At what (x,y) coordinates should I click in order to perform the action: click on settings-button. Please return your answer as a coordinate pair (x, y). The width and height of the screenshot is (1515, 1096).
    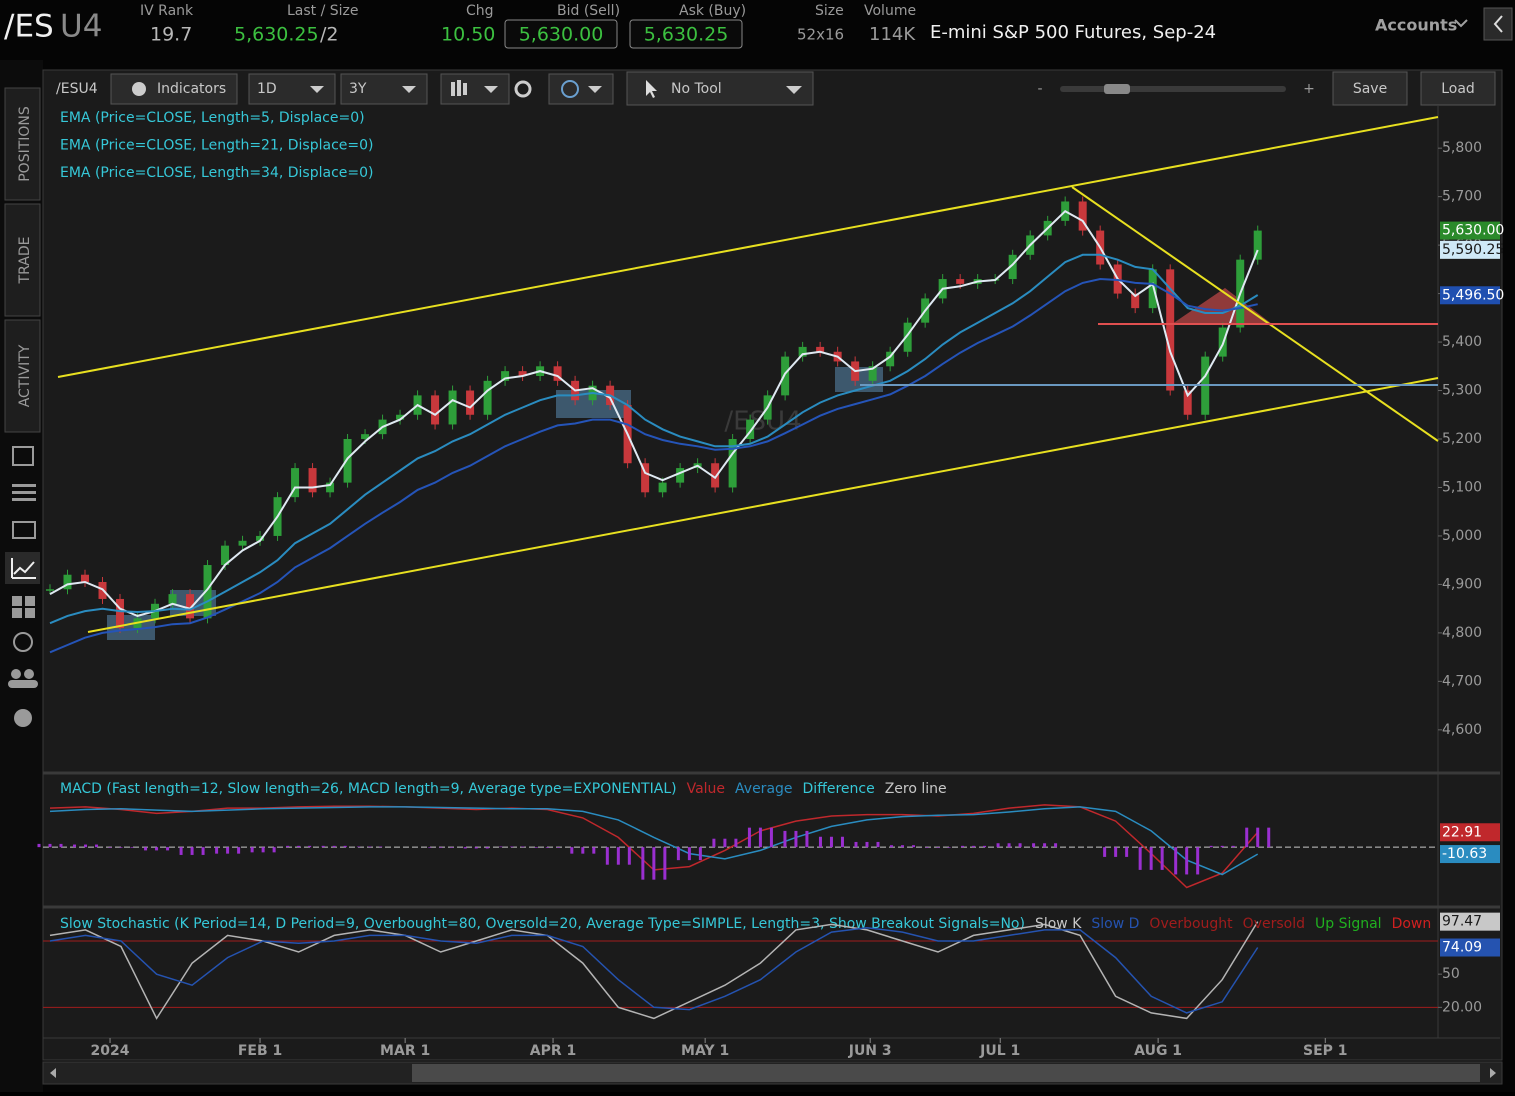
    Looking at the image, I should click on (523, 89).